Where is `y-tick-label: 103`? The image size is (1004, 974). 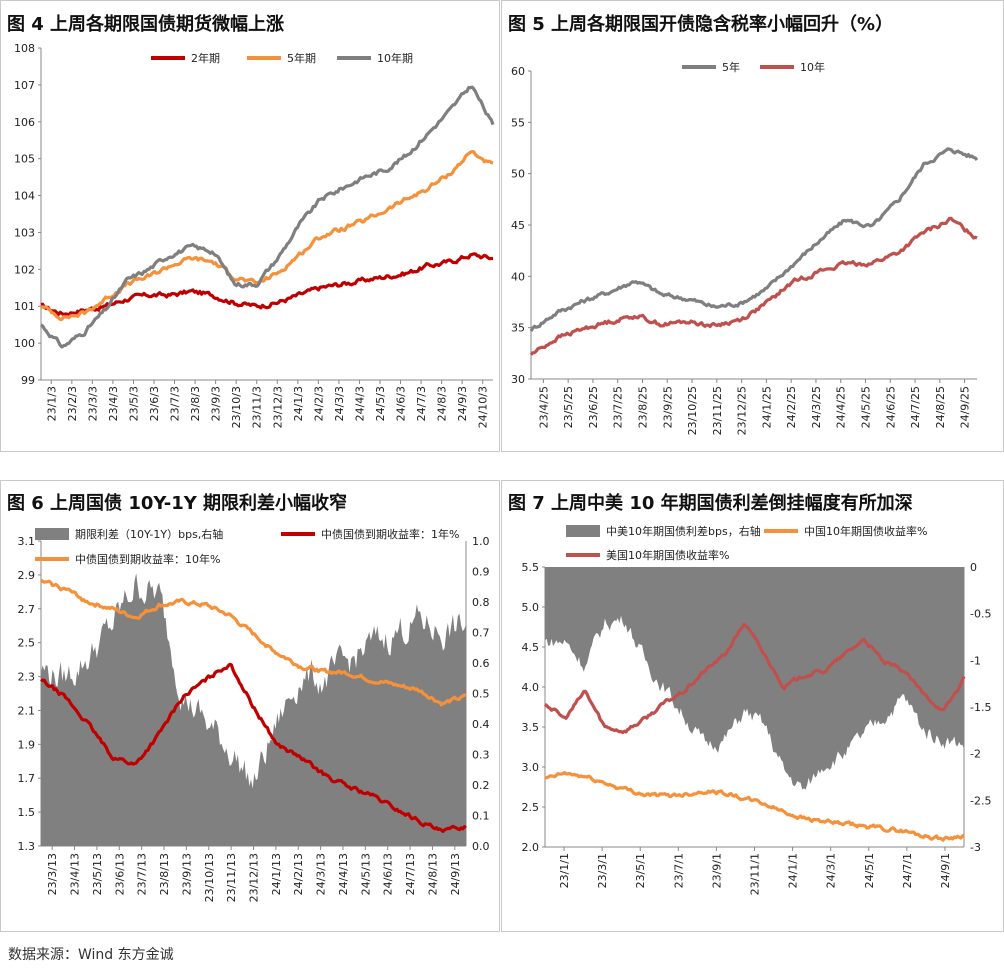
y-tick-label: 103 is located at coordinates (24, 232).